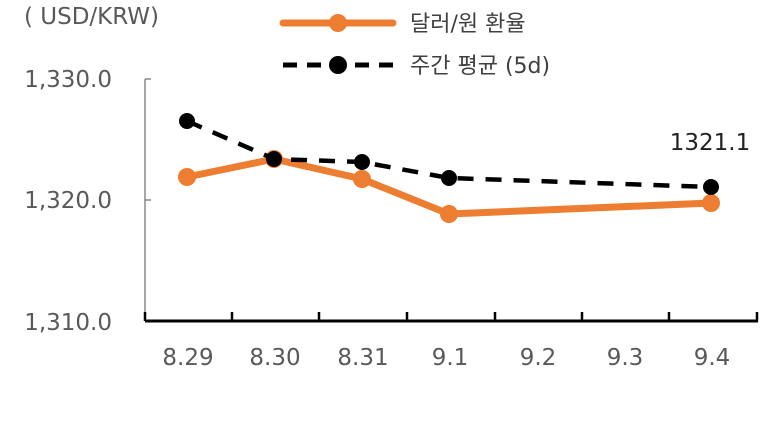 This screenshot has width=782, height=430. What do you see at coordinates (468, 24) in the screenshot?
I see `legend-label-fx-rate: 달러/원 환율` at bounding box center [468, 24].